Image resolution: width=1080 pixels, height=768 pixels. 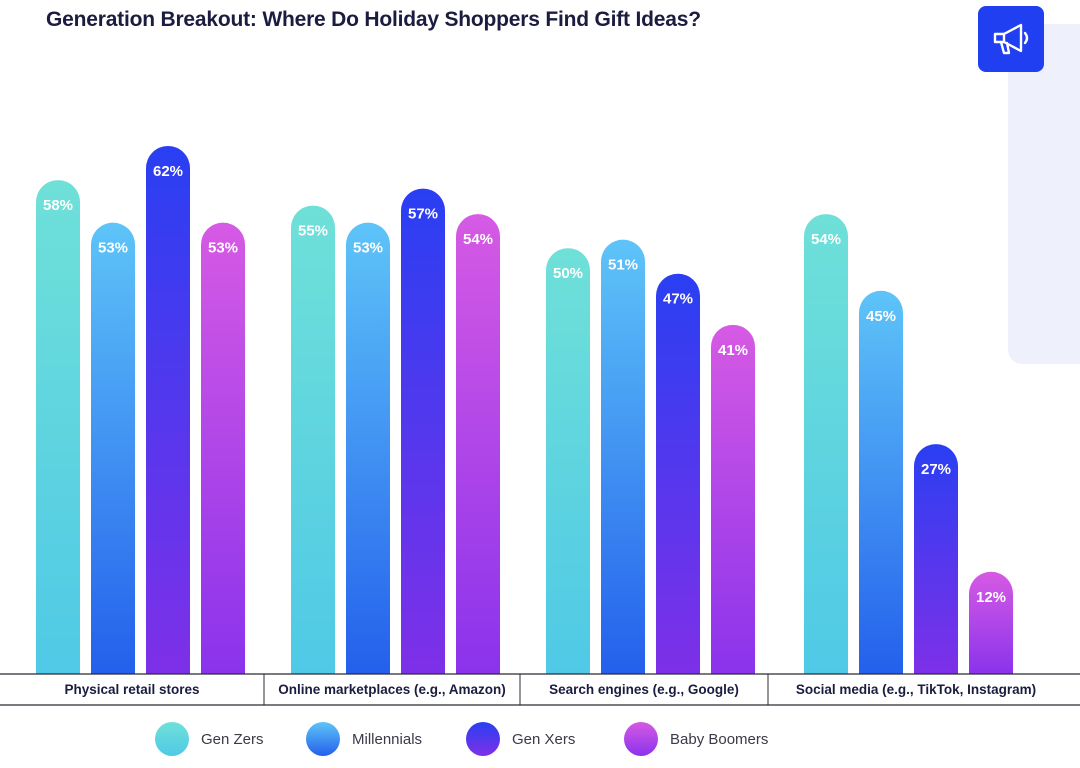 What do you see at coordinates (1044, 194) in the screenshot?
I see `side-panel` at bounding box center [1044, 194].